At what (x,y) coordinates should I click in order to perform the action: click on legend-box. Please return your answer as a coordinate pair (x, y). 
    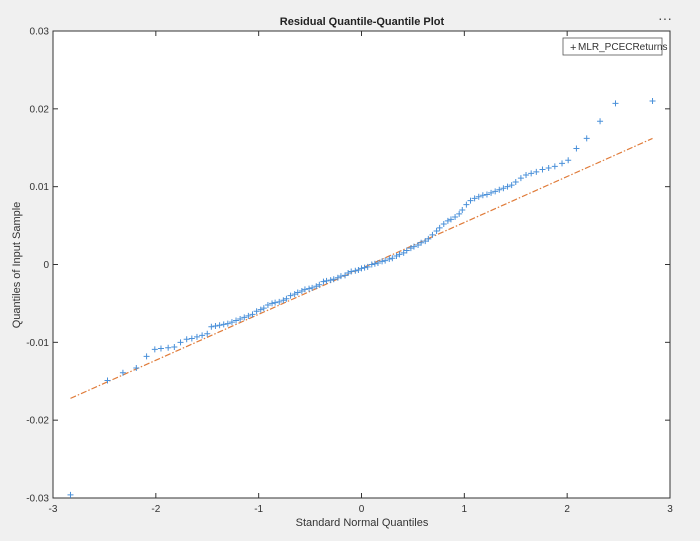
    Looking at the image, I should click on (612, 46).